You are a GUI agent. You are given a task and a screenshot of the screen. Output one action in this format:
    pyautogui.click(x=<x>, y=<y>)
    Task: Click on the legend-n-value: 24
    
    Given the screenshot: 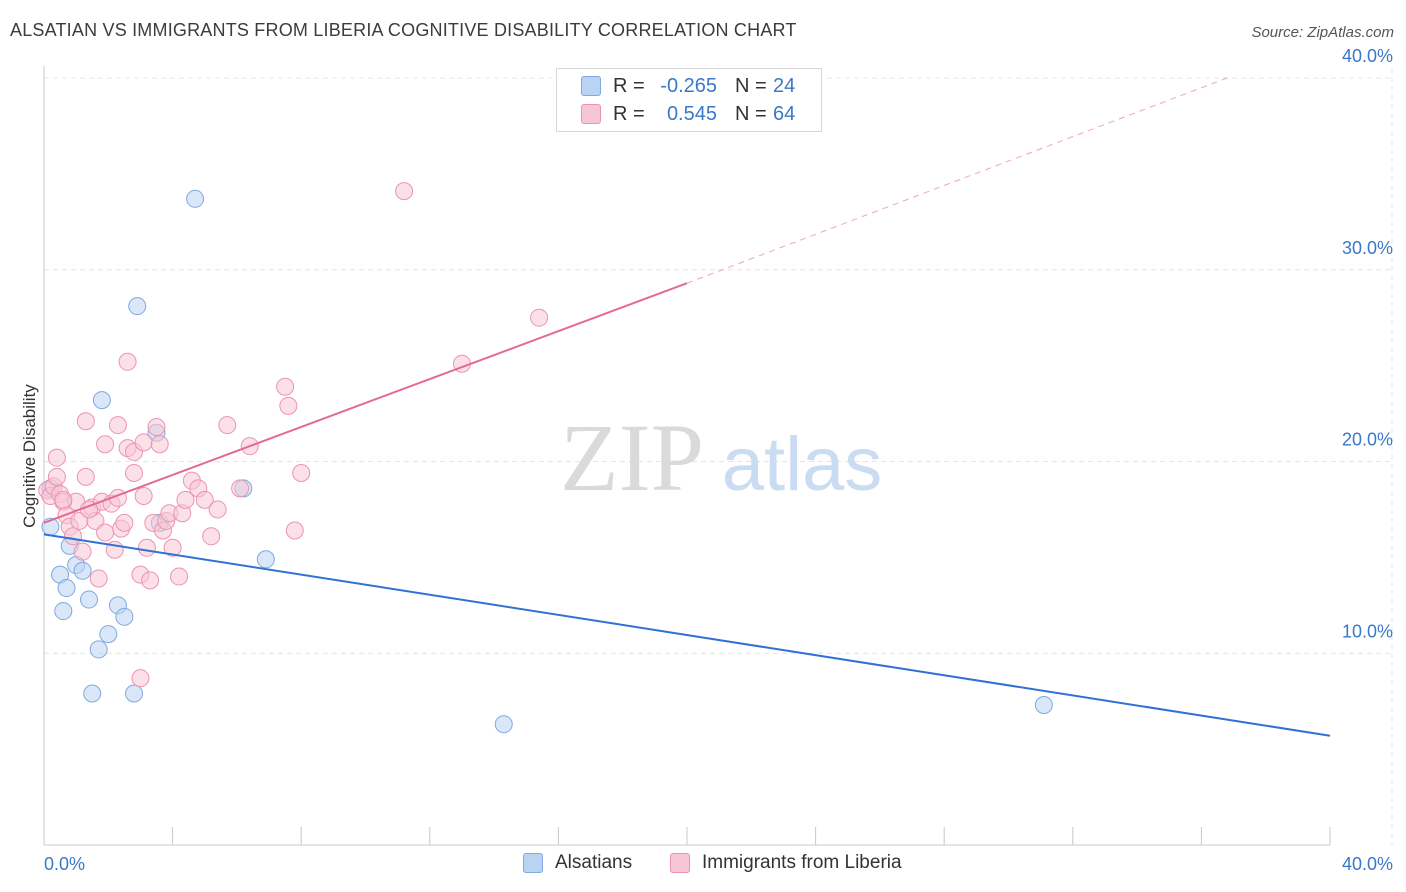 What is the action you would take?
    pyautogui.click(x=784, y=85)
    